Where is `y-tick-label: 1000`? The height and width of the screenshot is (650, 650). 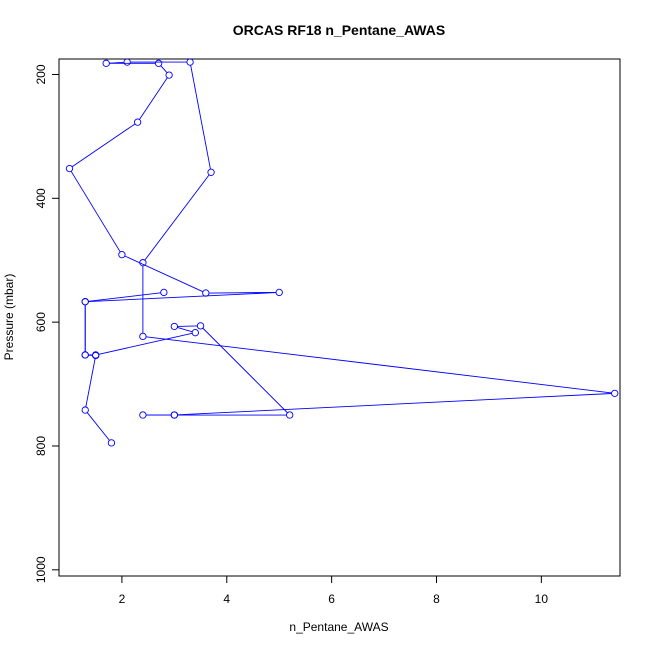 y-tick-label: 1000 is located at coordinates (41, 569).